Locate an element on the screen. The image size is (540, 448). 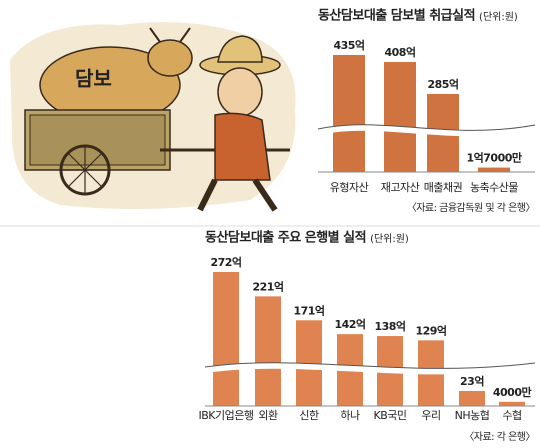
category-label: KB국민 is located at coordinates (390, 415).